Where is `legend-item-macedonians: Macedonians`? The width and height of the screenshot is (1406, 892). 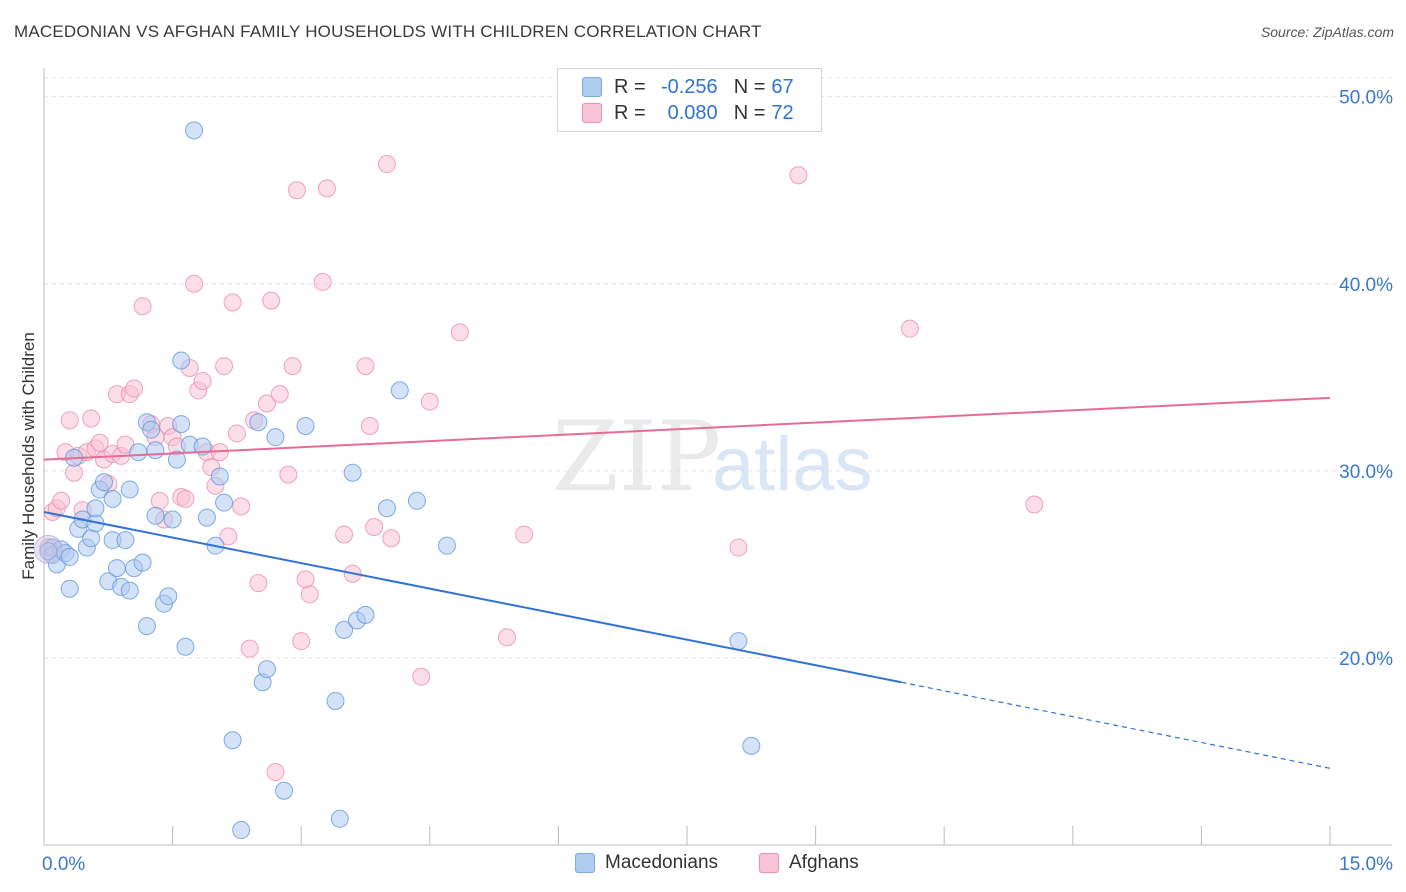
legend-item-macedonians: Macedonians is located at coordinates (646, 863).